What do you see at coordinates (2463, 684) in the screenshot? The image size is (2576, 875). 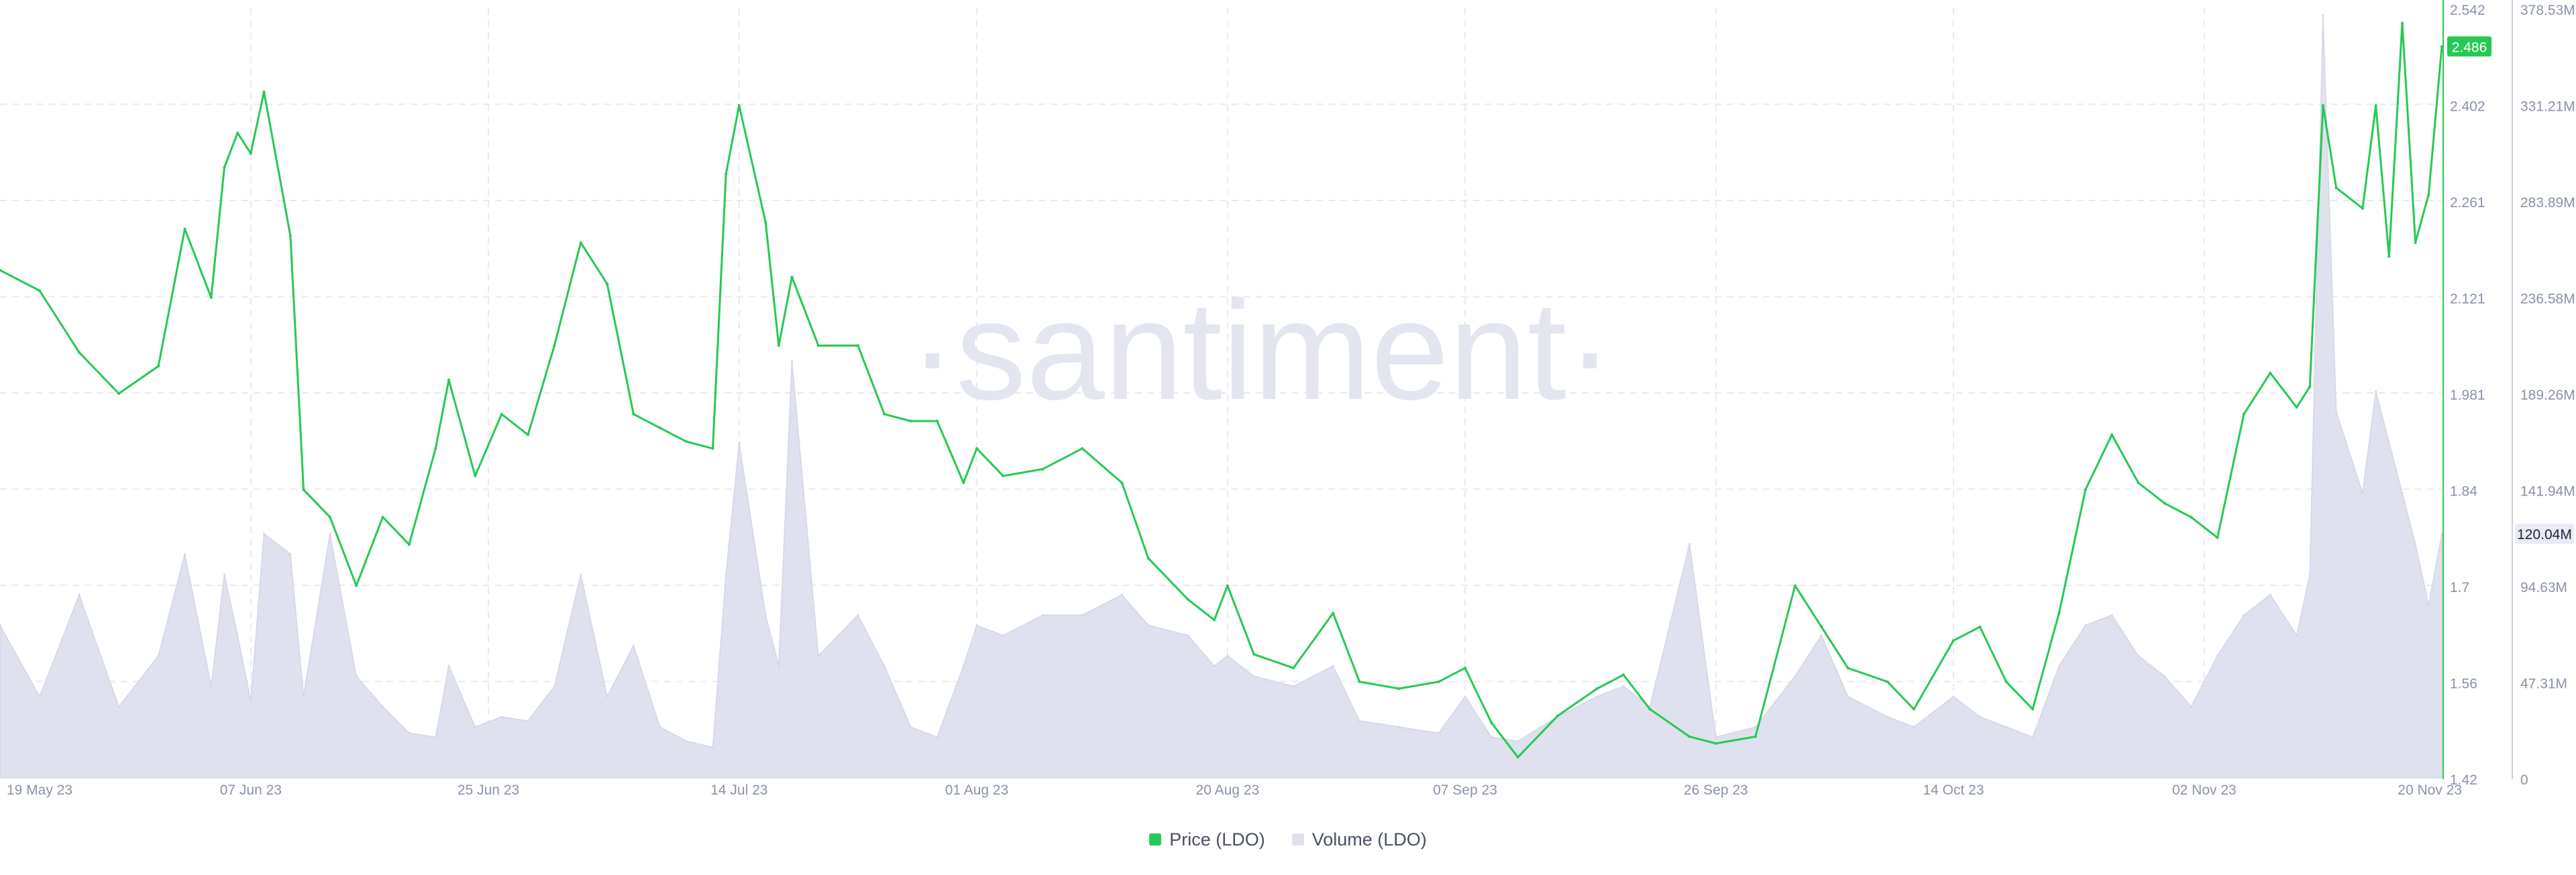 I see `price-tick-label: 1.56` at bounding box center [2463, 684].